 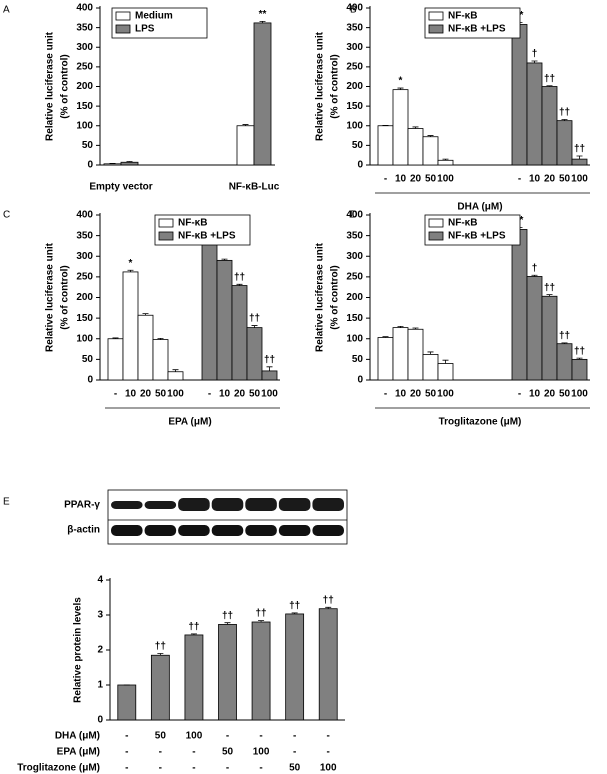 I want to click on y-axis-label: Relative protein levels, so click(x=78, y=650).